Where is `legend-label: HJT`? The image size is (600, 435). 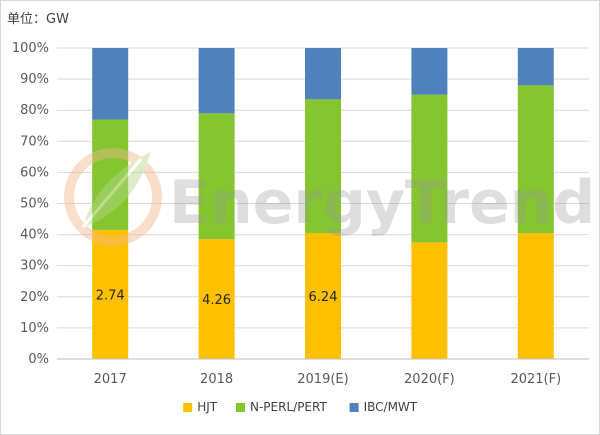 legend-label: HJT is located at coordinates (207, 407).